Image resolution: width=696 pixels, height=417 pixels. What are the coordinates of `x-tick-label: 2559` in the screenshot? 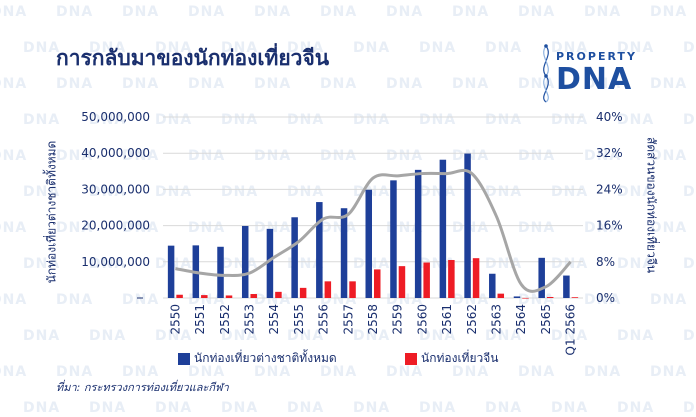 It's located at (398, 319).